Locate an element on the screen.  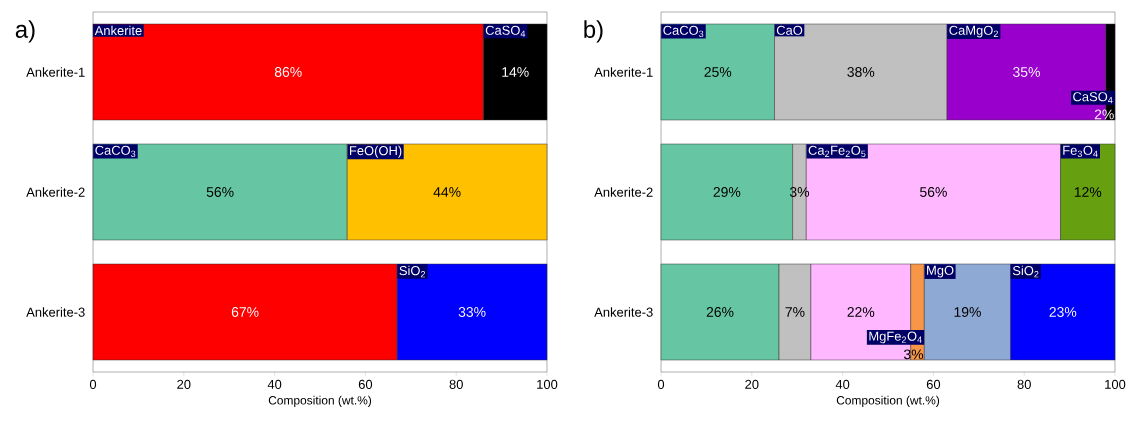
series-label: CaMgO$_{2}$ is located at coordinates (973, 31).